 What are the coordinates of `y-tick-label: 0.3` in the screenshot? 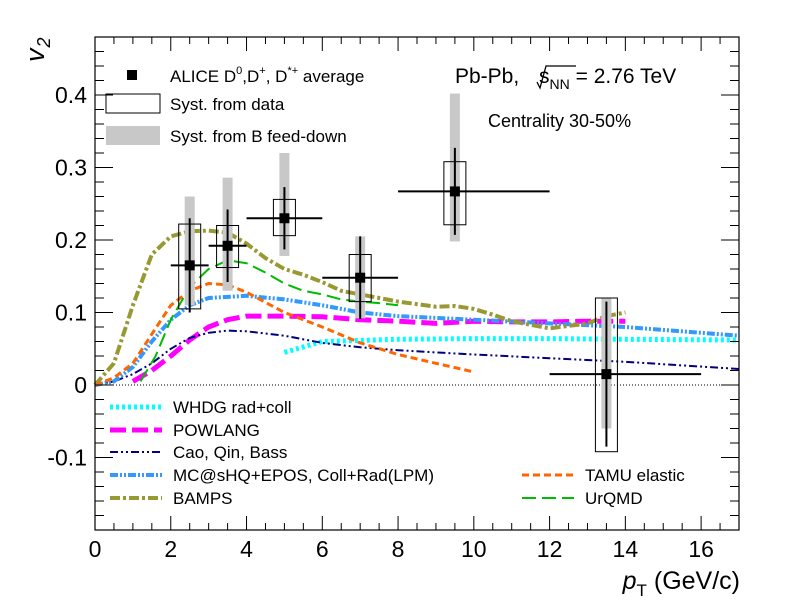 It's located at (71, 168).